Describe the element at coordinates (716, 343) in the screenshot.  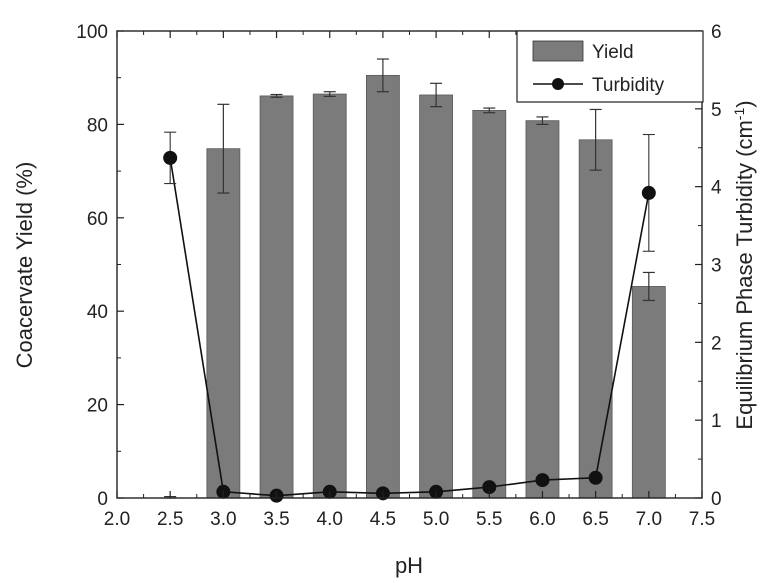
I see `y2-tick-label: 2` at that location.